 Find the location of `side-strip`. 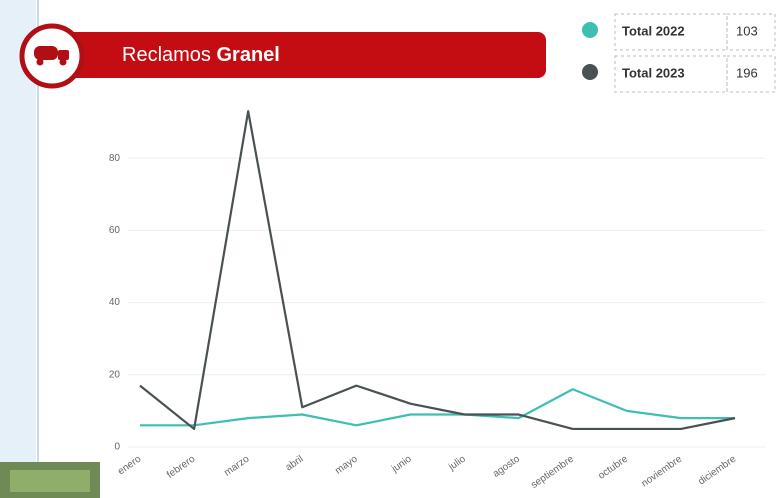

side-strip is located at coordinates (18, 249).